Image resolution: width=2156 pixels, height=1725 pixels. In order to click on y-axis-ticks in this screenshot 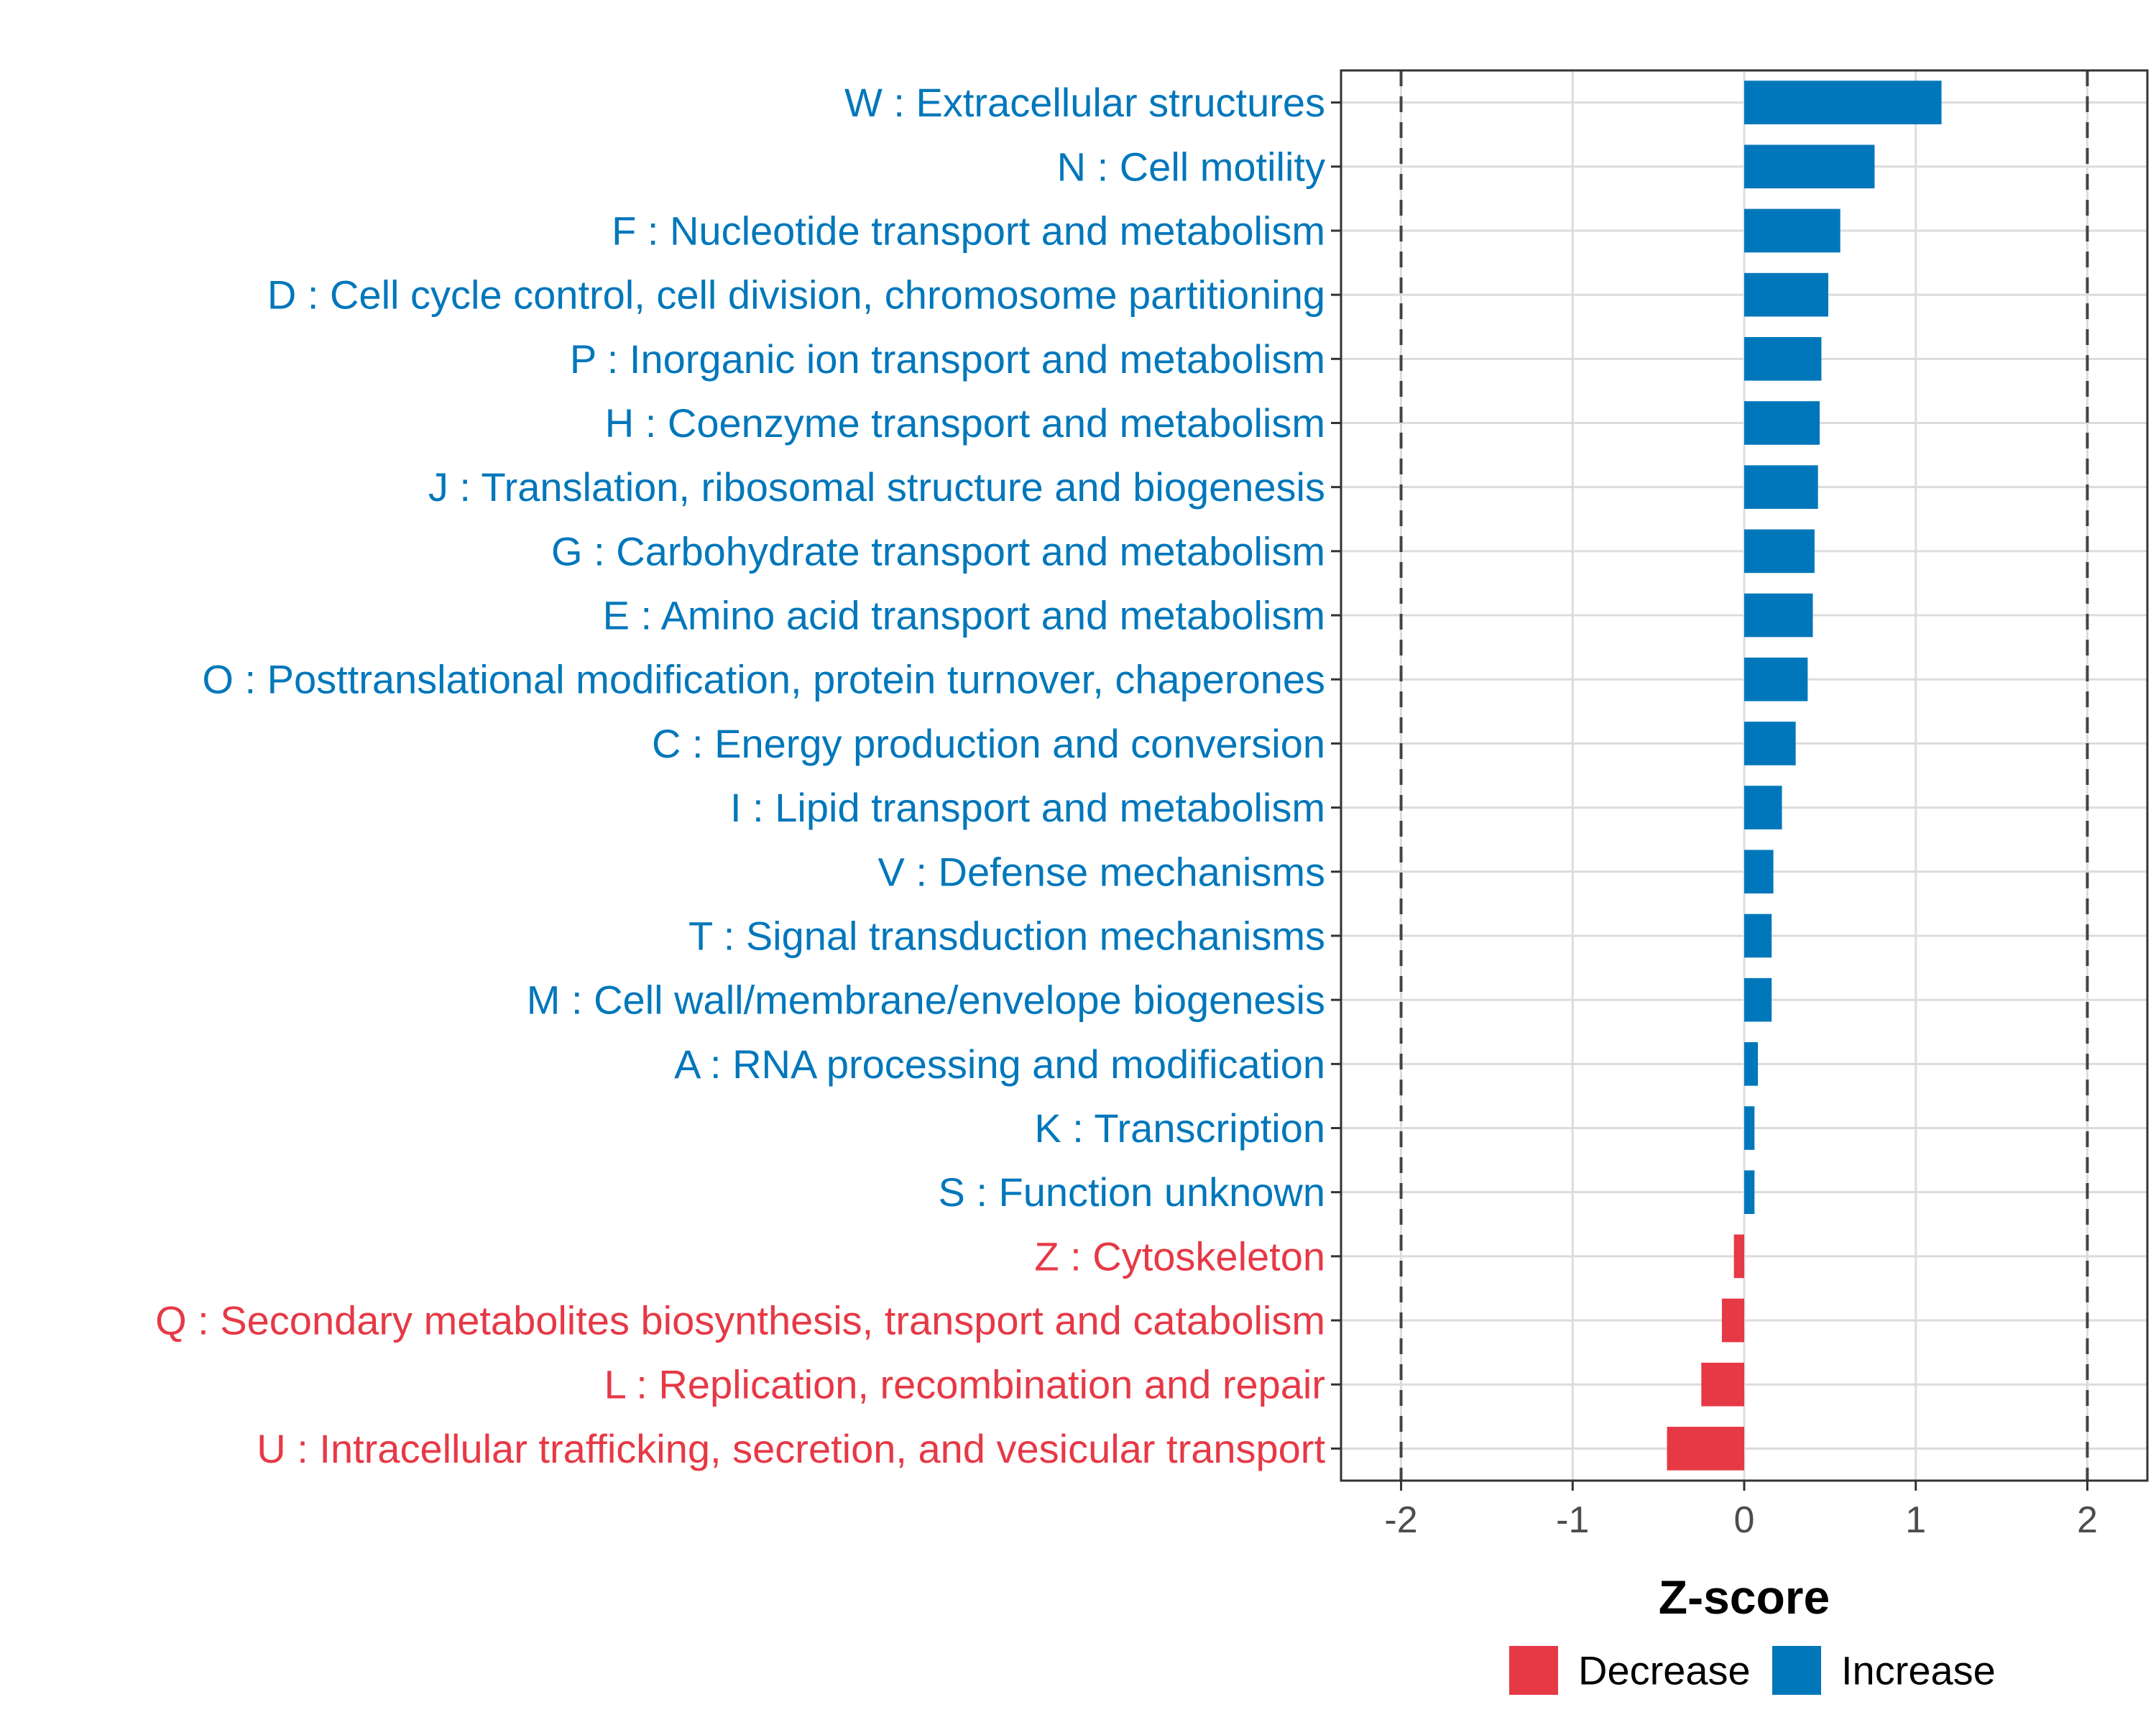, I will do `click(1336, 775)`.